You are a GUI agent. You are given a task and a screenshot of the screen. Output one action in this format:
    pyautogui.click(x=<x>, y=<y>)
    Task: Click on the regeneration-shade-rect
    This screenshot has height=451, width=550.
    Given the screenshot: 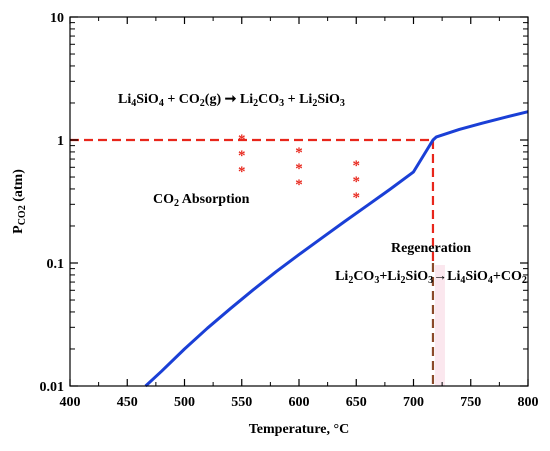 What is the action you would take?
    pyautogui.click(x=439, y=325)
    